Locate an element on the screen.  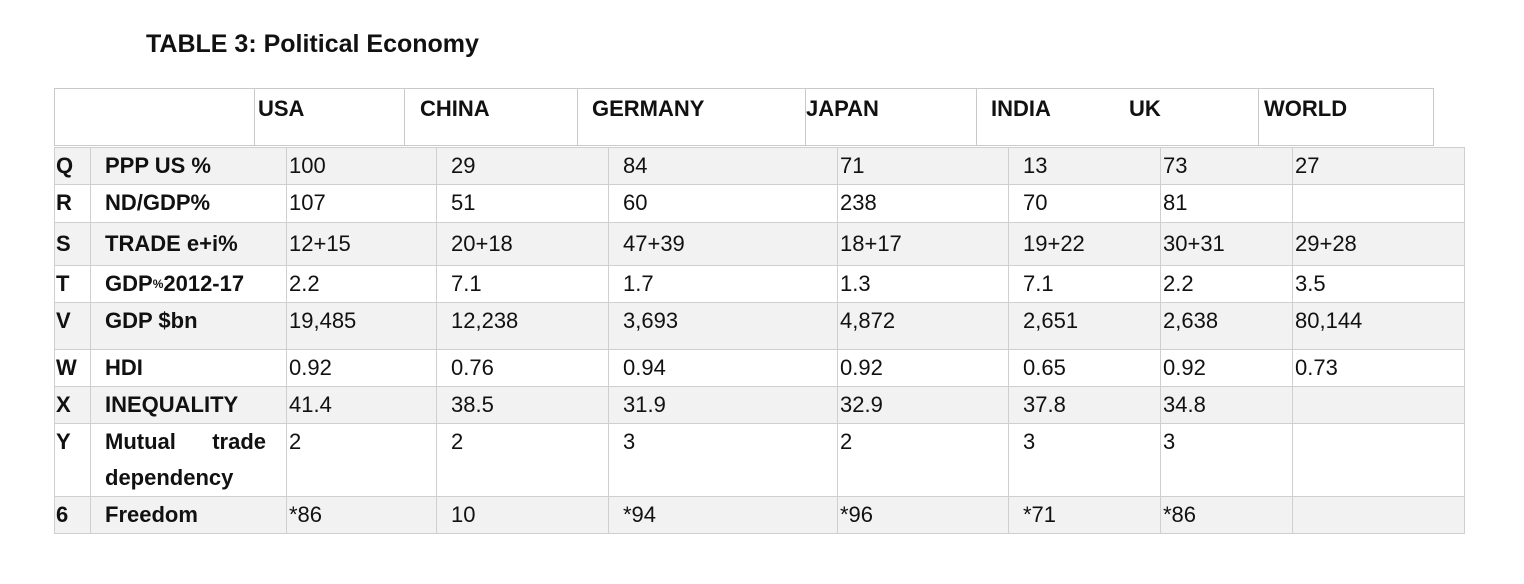
header-japan: JAPAN is located at coordinates (842, 108).